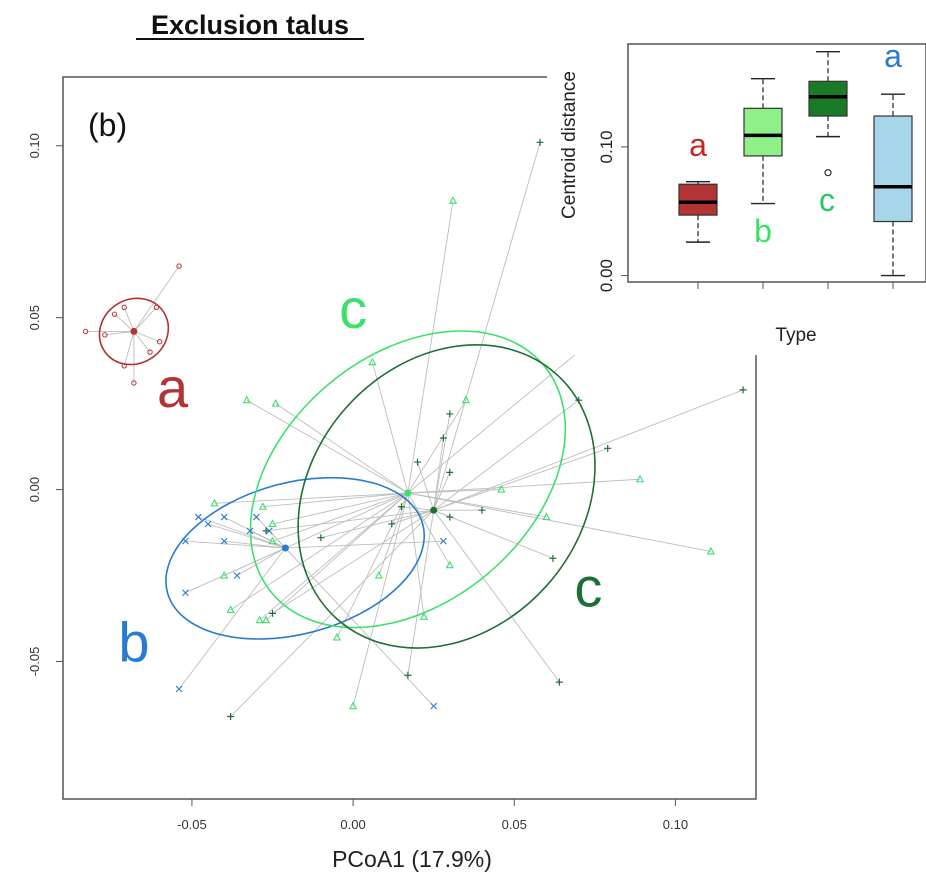 The height and width of the screenshot is (882, 926). Describe the element at coordinates (412, 859) in the screenshot. I see `x-axis-label: PCoA1 (17.9%)` at that location.